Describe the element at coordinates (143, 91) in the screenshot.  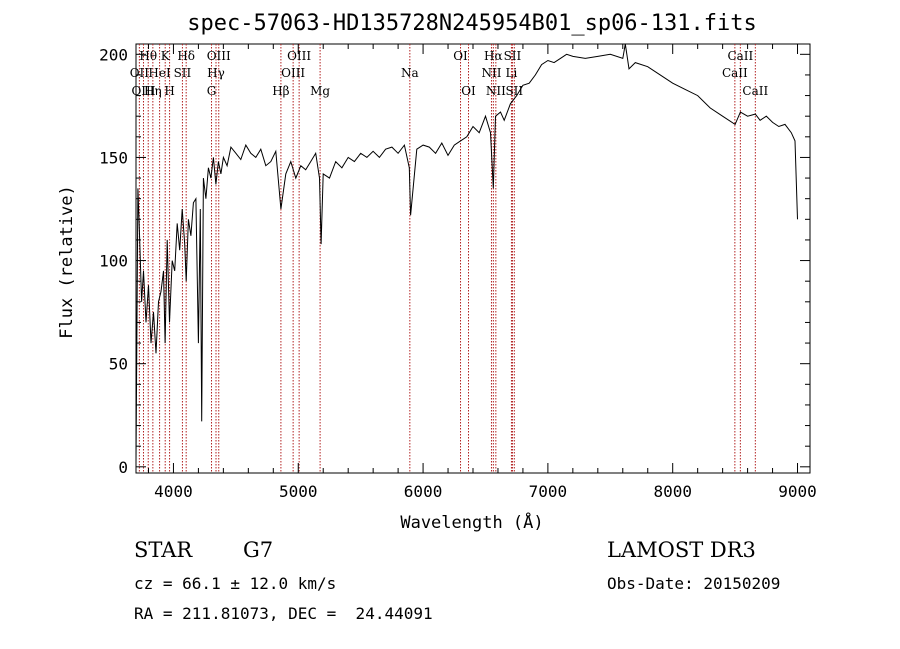
I see `line-label-2: OIII` at that location.